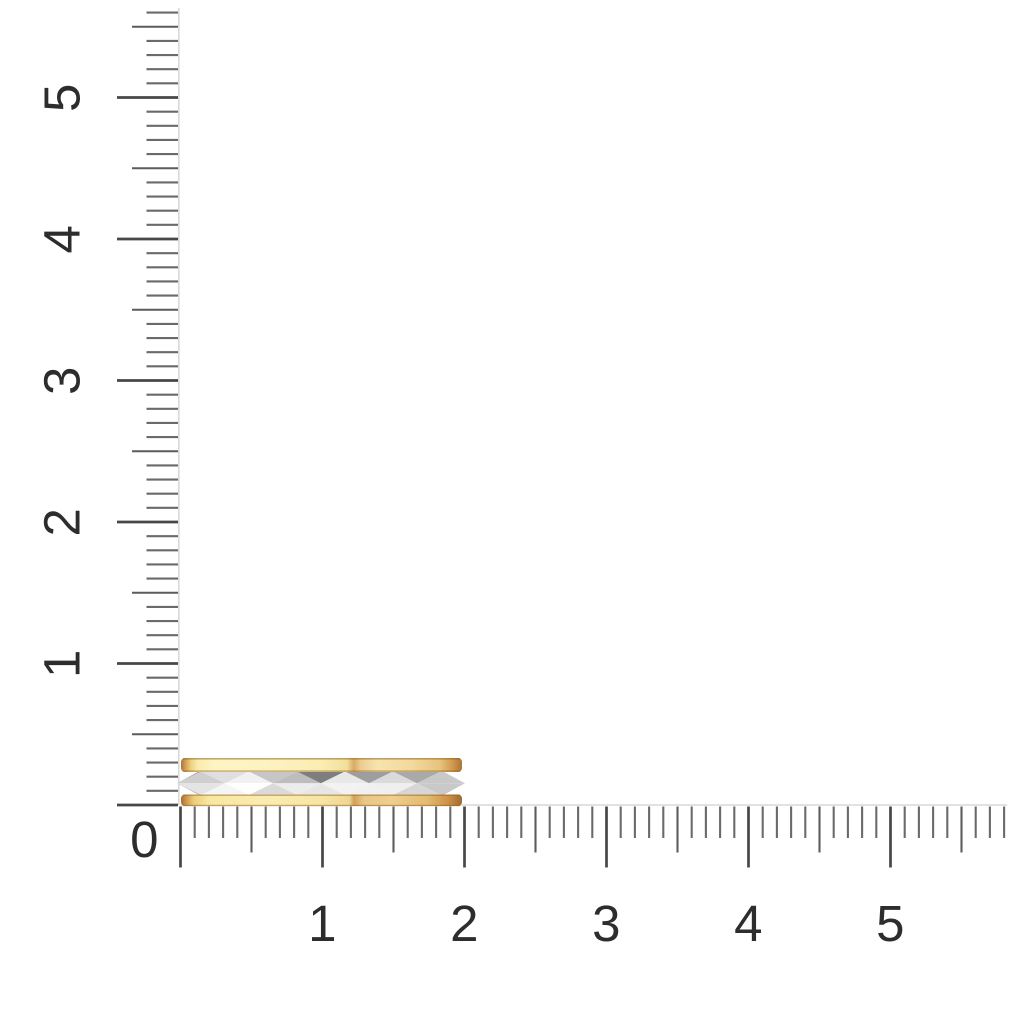 This screenshot has width=1009, height=1009. Describe the element at coordinates (321, 805) in the screenshot. I see `ring-bottom-rail-lower-edge` at that location.